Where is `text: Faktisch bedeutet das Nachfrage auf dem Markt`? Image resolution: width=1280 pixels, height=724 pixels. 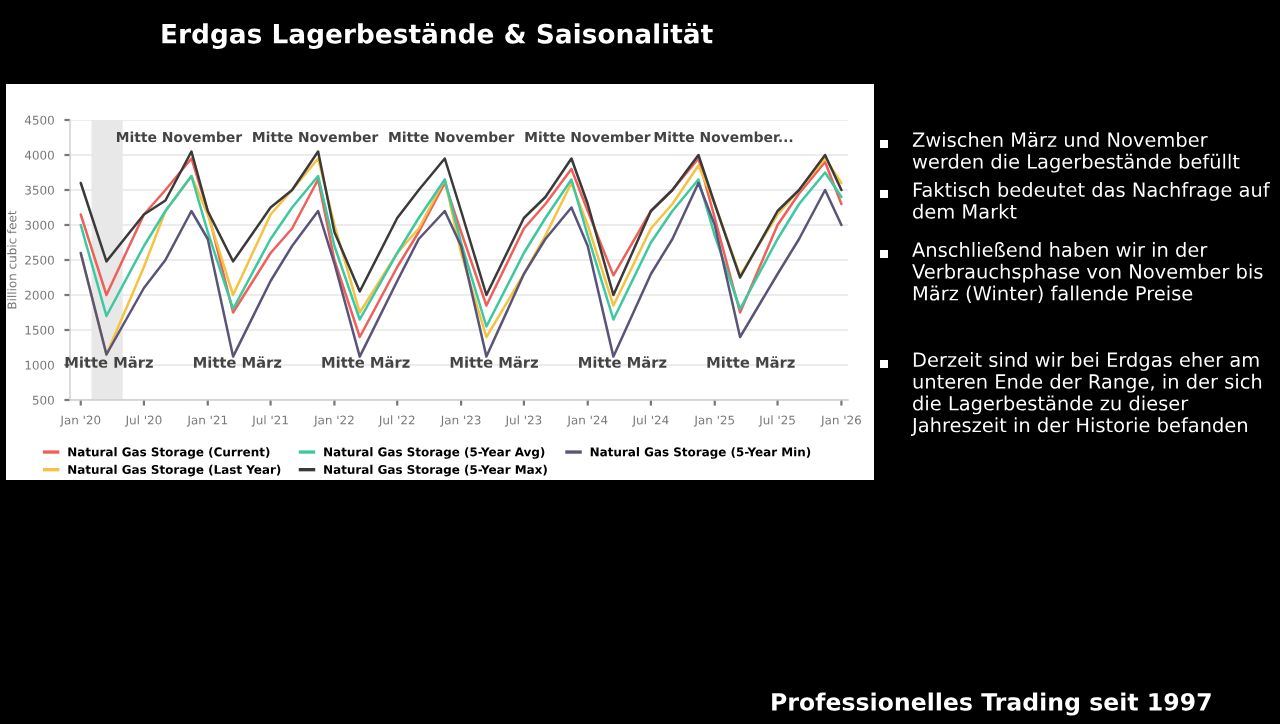
text: Faktisch bedeutet das Nachfrage auf dem Markt is located at coordinates (1091, 200).